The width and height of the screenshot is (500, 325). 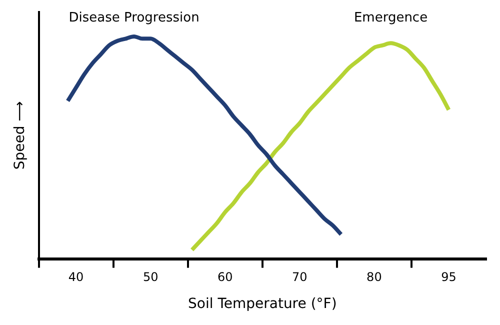 What do you see at coordinates (391, 18) in the screenshot?
I see `series-label: Emergence` at bounding box center [391, 18].